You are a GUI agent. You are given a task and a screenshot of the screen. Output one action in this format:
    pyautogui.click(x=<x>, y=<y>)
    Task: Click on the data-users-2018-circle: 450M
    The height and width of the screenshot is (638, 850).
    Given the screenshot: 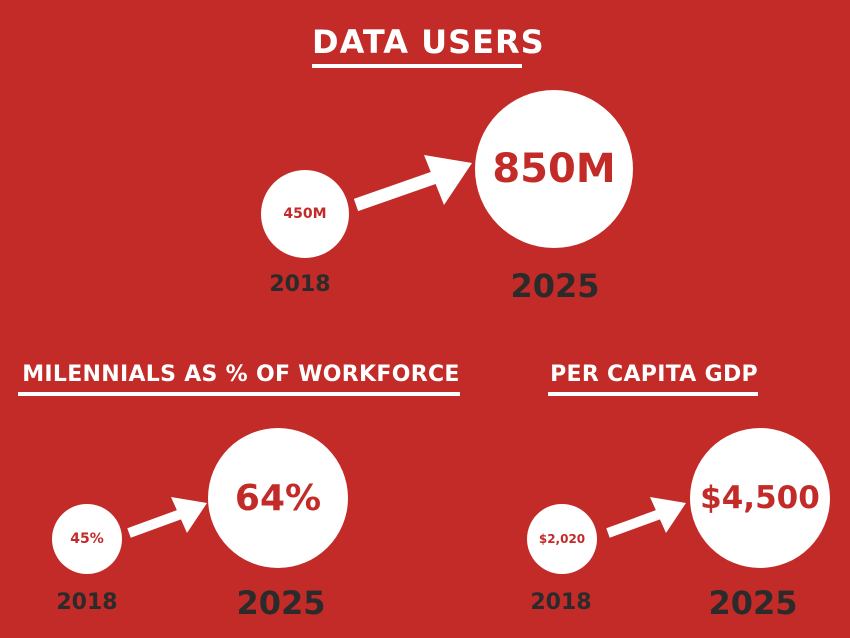 What is the action you would take?
    pyautogui.click(x=305, y=214)
    